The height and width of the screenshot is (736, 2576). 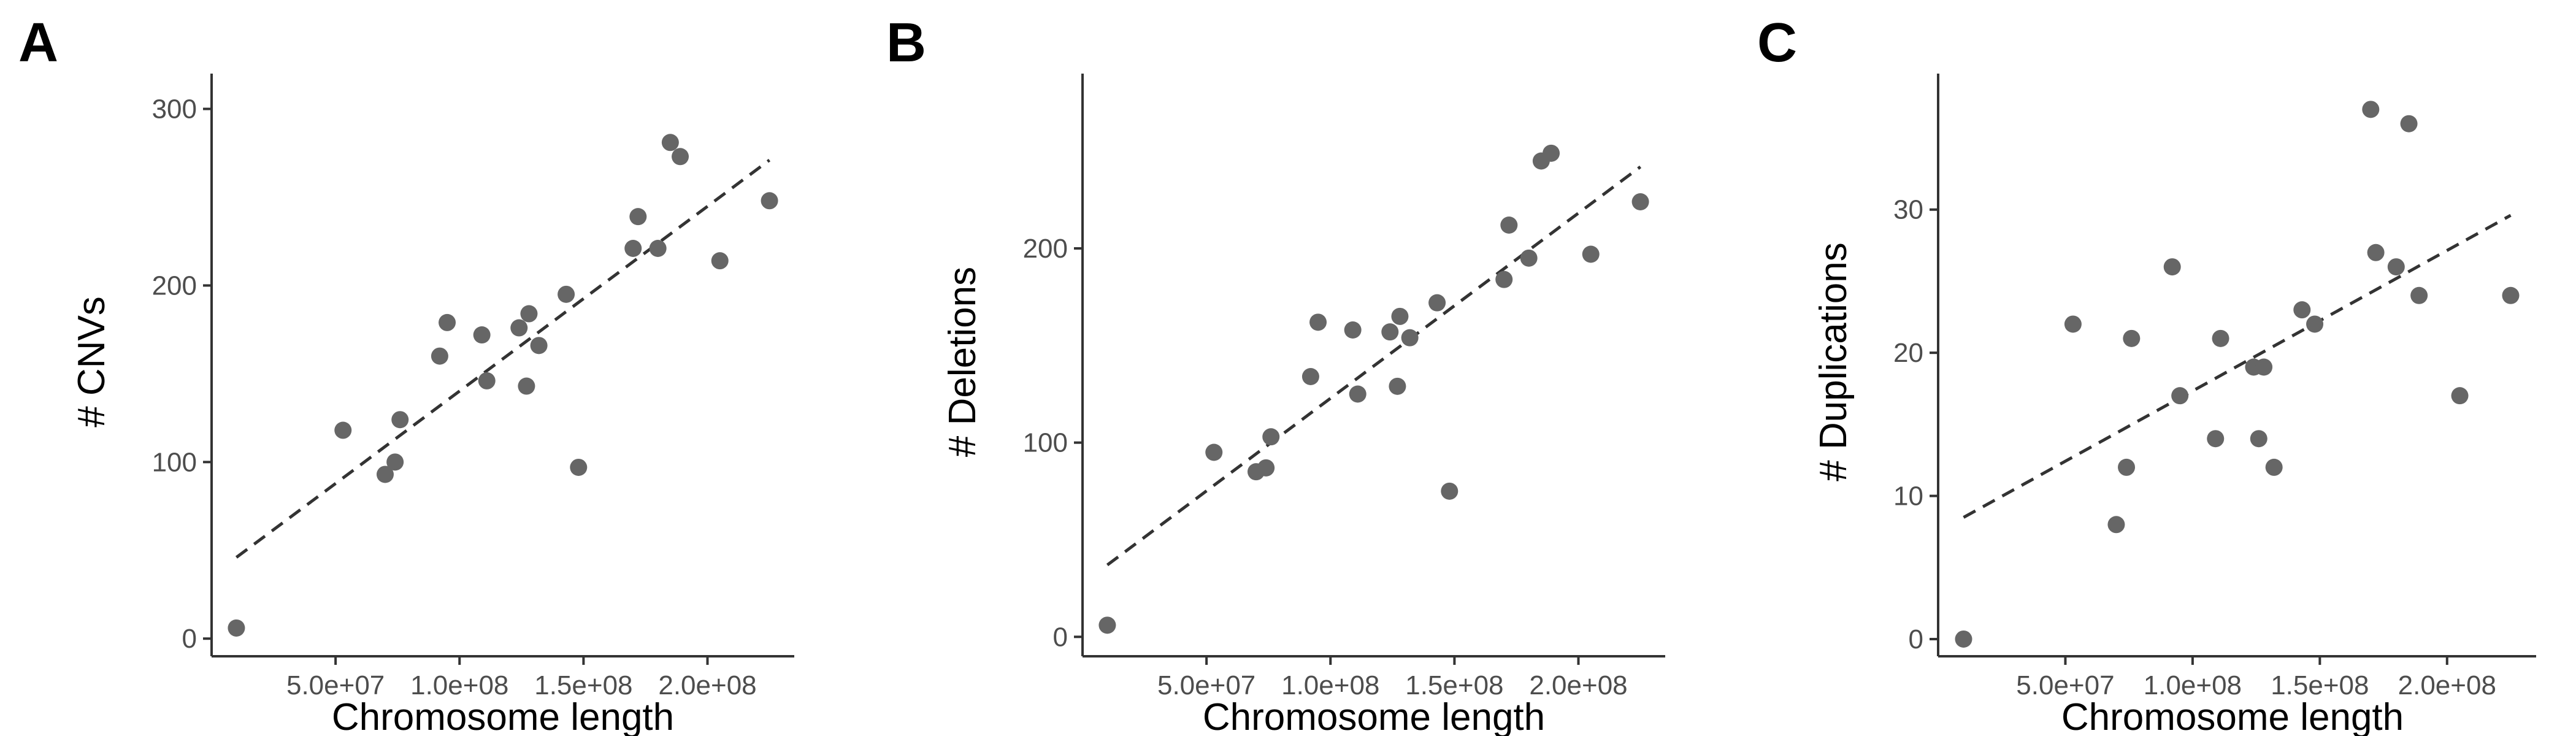 I want to click on trend-line-group, so click(x=1374, y=366).